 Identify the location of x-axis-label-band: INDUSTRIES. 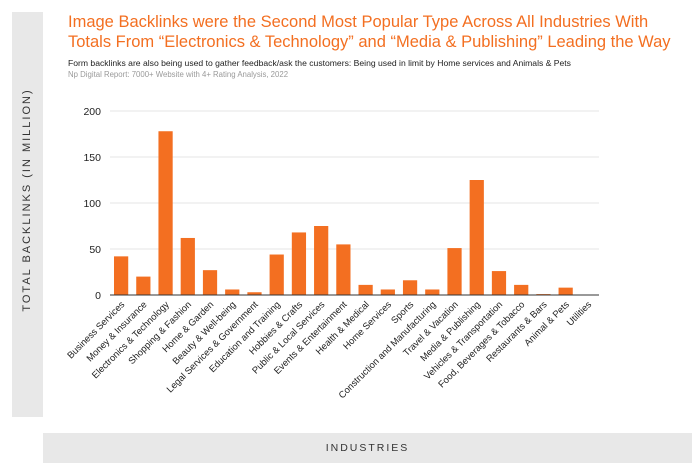
(367, 448).